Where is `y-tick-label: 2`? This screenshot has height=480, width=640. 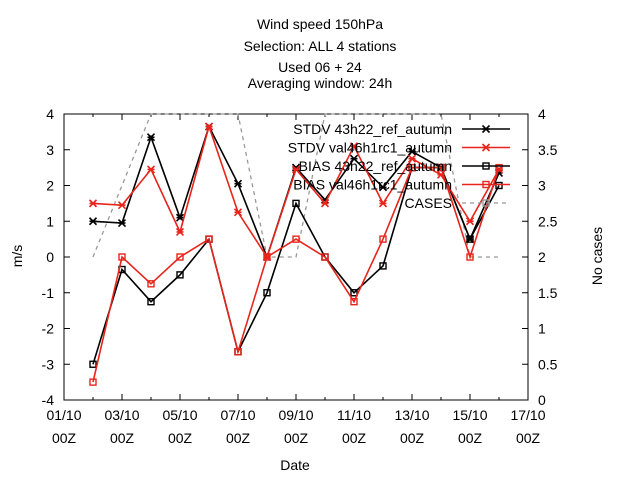 y-tick-label: 2 is located at coordinates (50, 186).